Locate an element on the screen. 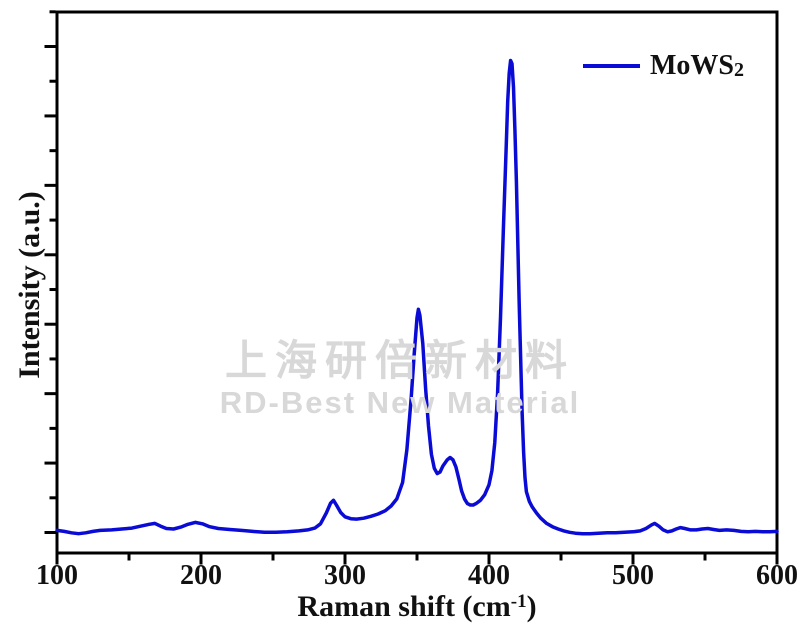  x-axis-title-text: Raman shift (cm is located at coordinates (404, 606).